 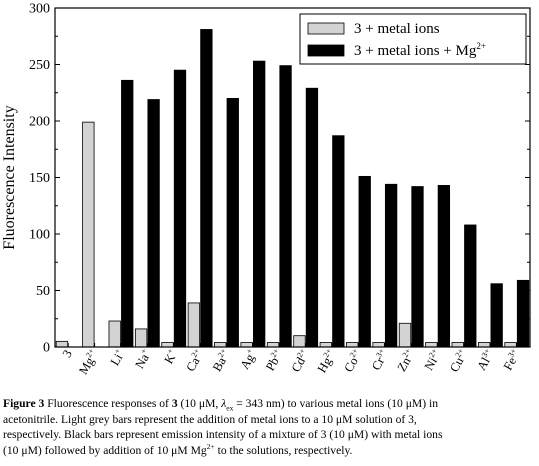 What do you see at coordinates (230, 408) in the screenshot?
I see `caption-sub: ex` at bounding box center [230, 408].